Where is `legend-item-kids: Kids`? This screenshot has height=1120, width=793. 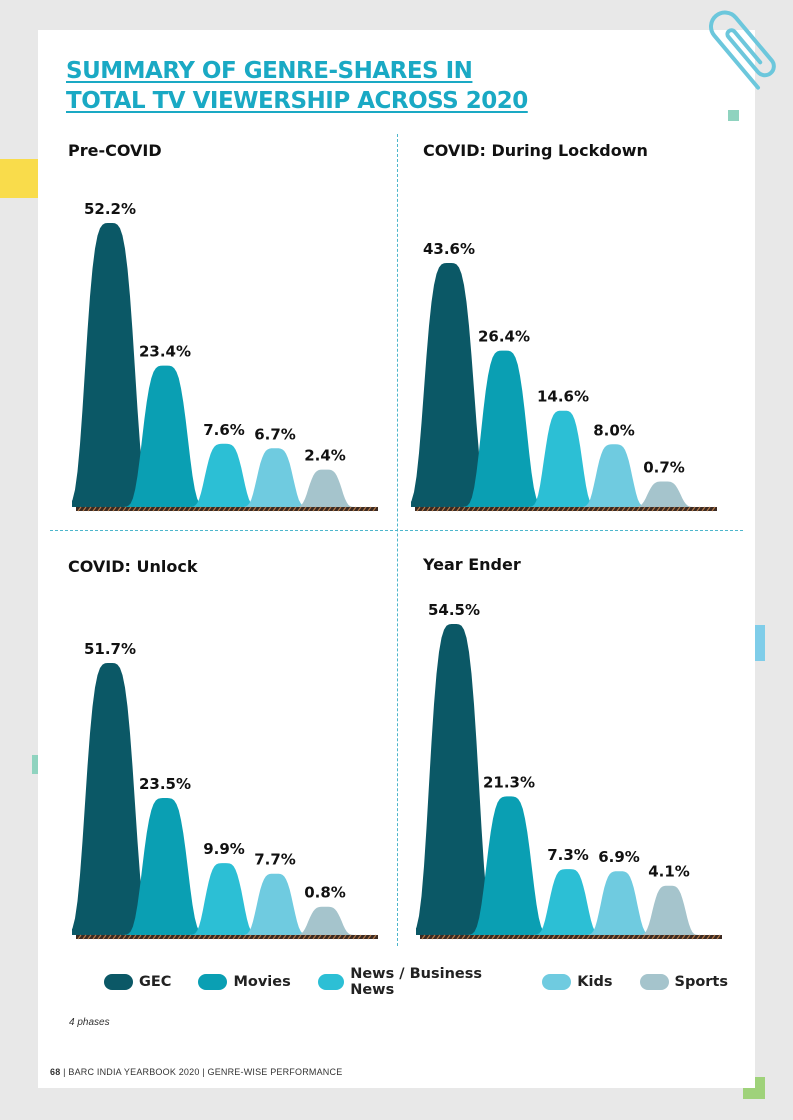 legend-item-kids: Kids is located at coordinates (577, 982).